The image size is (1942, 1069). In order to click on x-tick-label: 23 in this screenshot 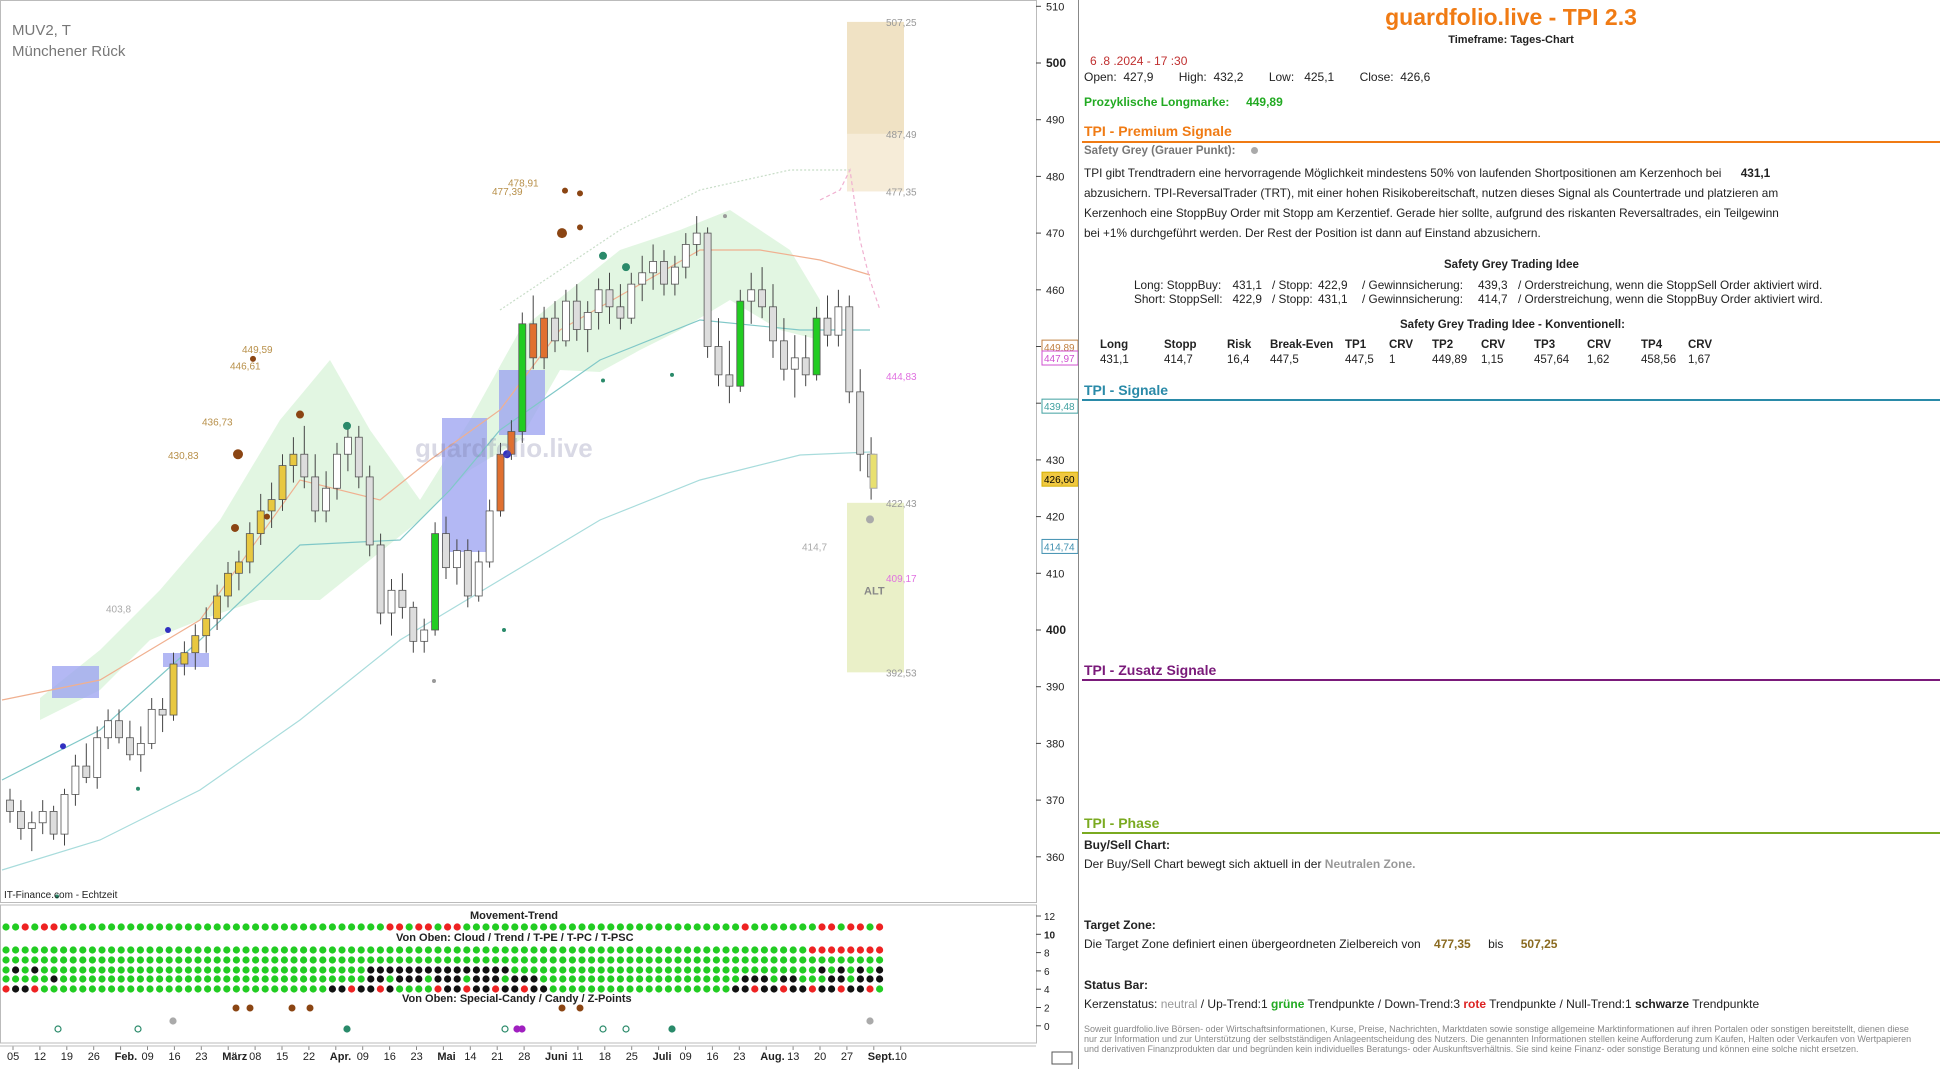, I will do `click(201, 1057)`.